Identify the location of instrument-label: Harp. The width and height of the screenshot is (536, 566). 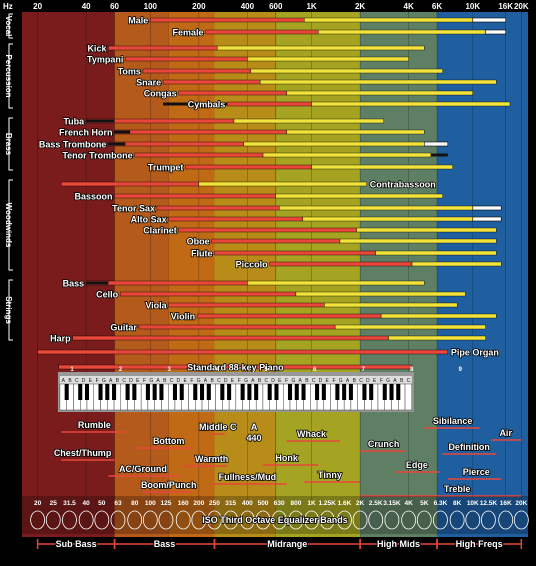
(60, 339).